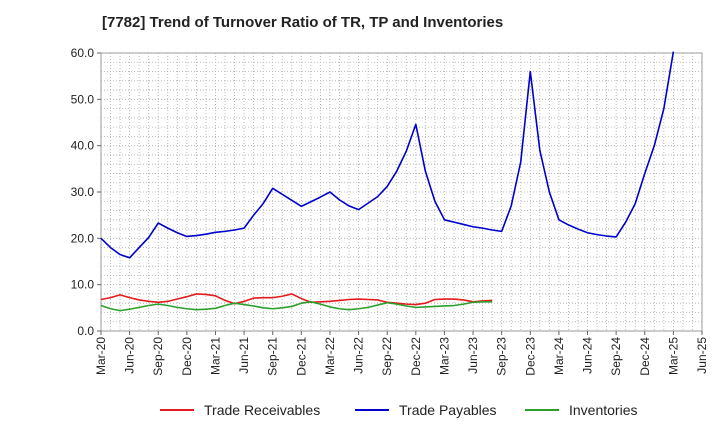 This screenshot has height=440, width=720. Describe the element at coordinates (83, 53) in the screenshot. I see `y-tick-label: 60.0` at that location.